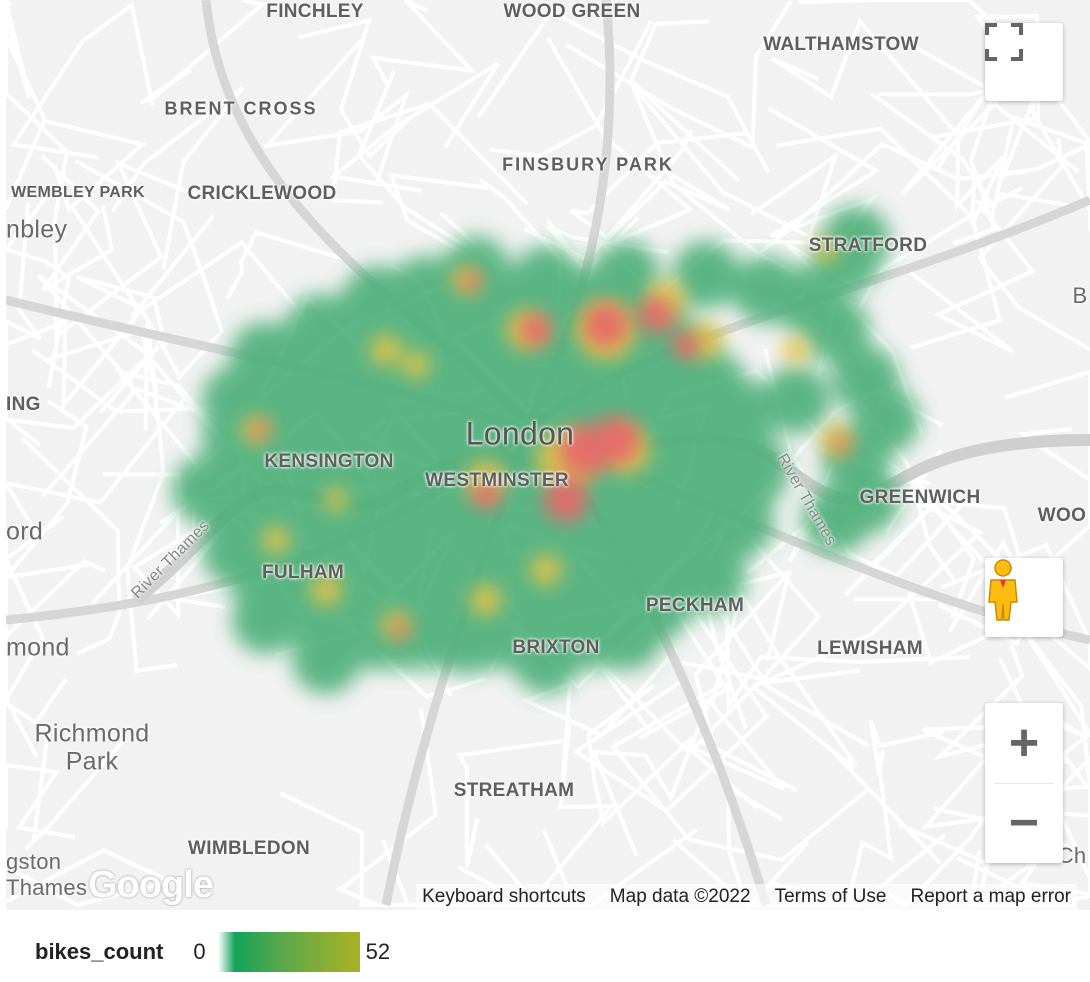 Image resolution: width=1090 pixels, height=982 pixels. What do you see at coordinates (212, 952) in the screenshot?
I see `legend: bikes_count 0 52` at bounding box center [212, 952].